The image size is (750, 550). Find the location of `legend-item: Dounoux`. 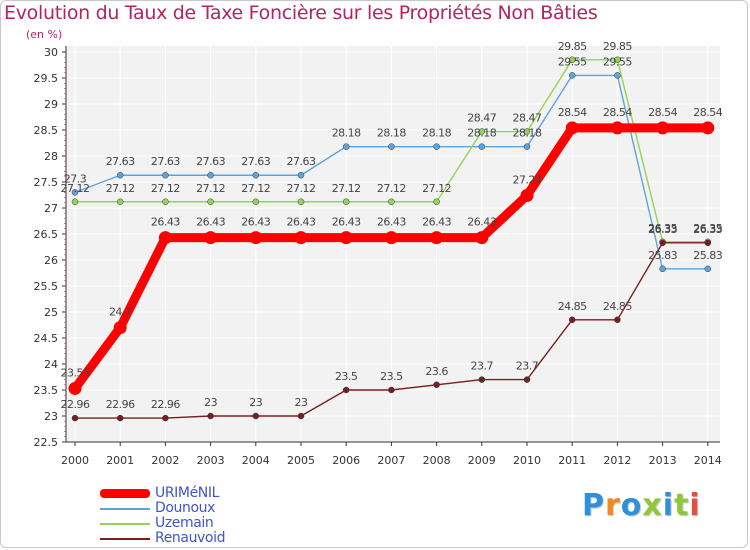

legend-item: Dounoux is located at coordinates (200, 508).